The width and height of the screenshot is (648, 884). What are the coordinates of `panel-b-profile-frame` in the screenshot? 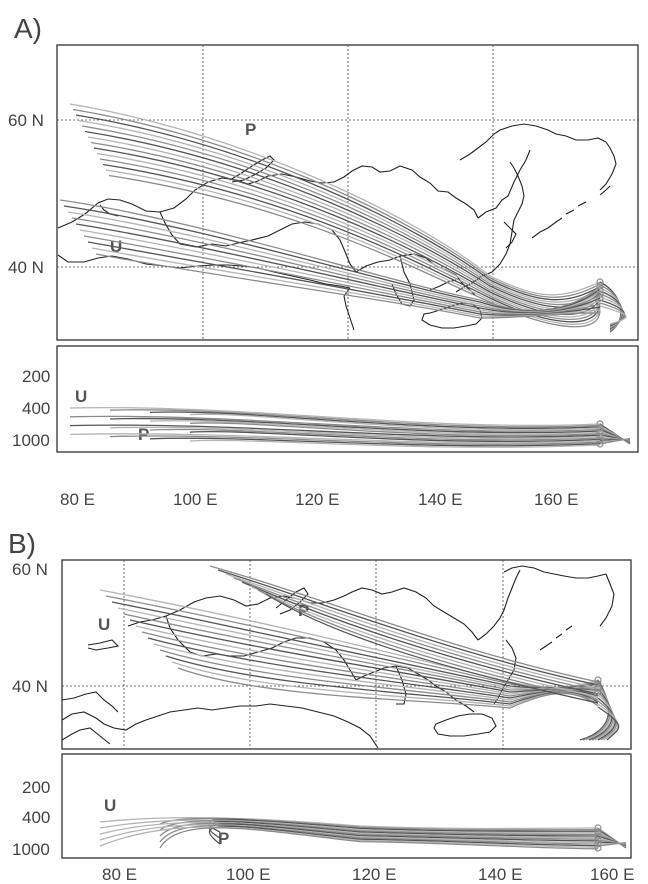 It's located at (346, 806).